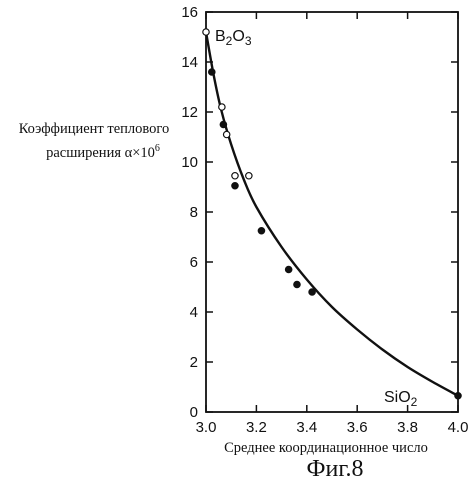 Image resolution: width=470 pixels, height=500 pixels. What do you see at coordinates (306, 427) in the screenshot?
I see `x-tick-label: 3.4` at bounding box center [306, 427].